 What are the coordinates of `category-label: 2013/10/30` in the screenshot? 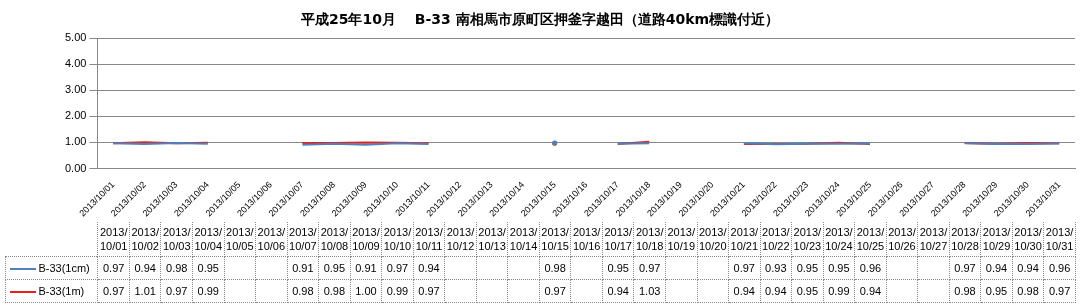 It's located at (1028, 239).